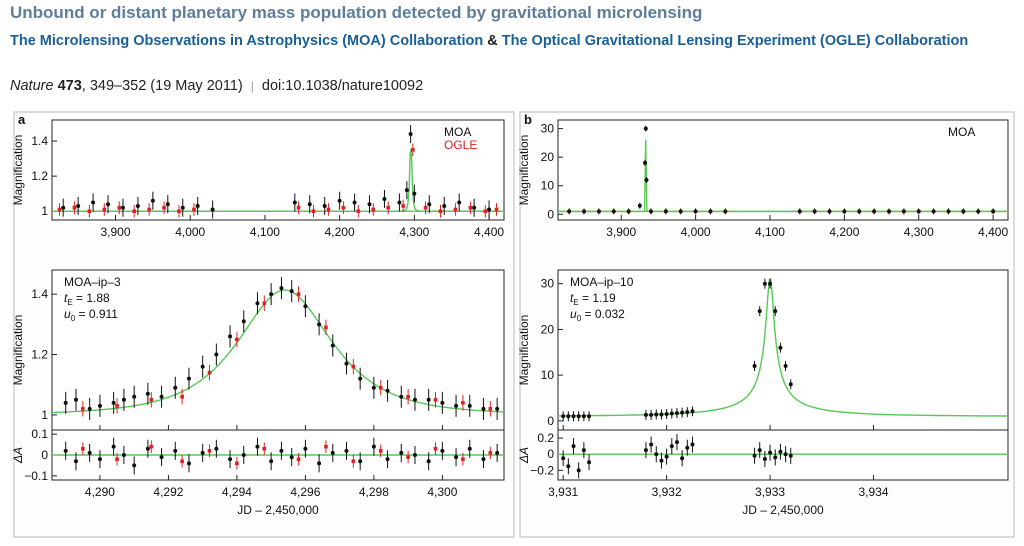 The width and height of the screenshot is (1024, 546). Describe the element at coordinates (32, 86) in the screenshot. I see `journal-name: Nature` at that location.